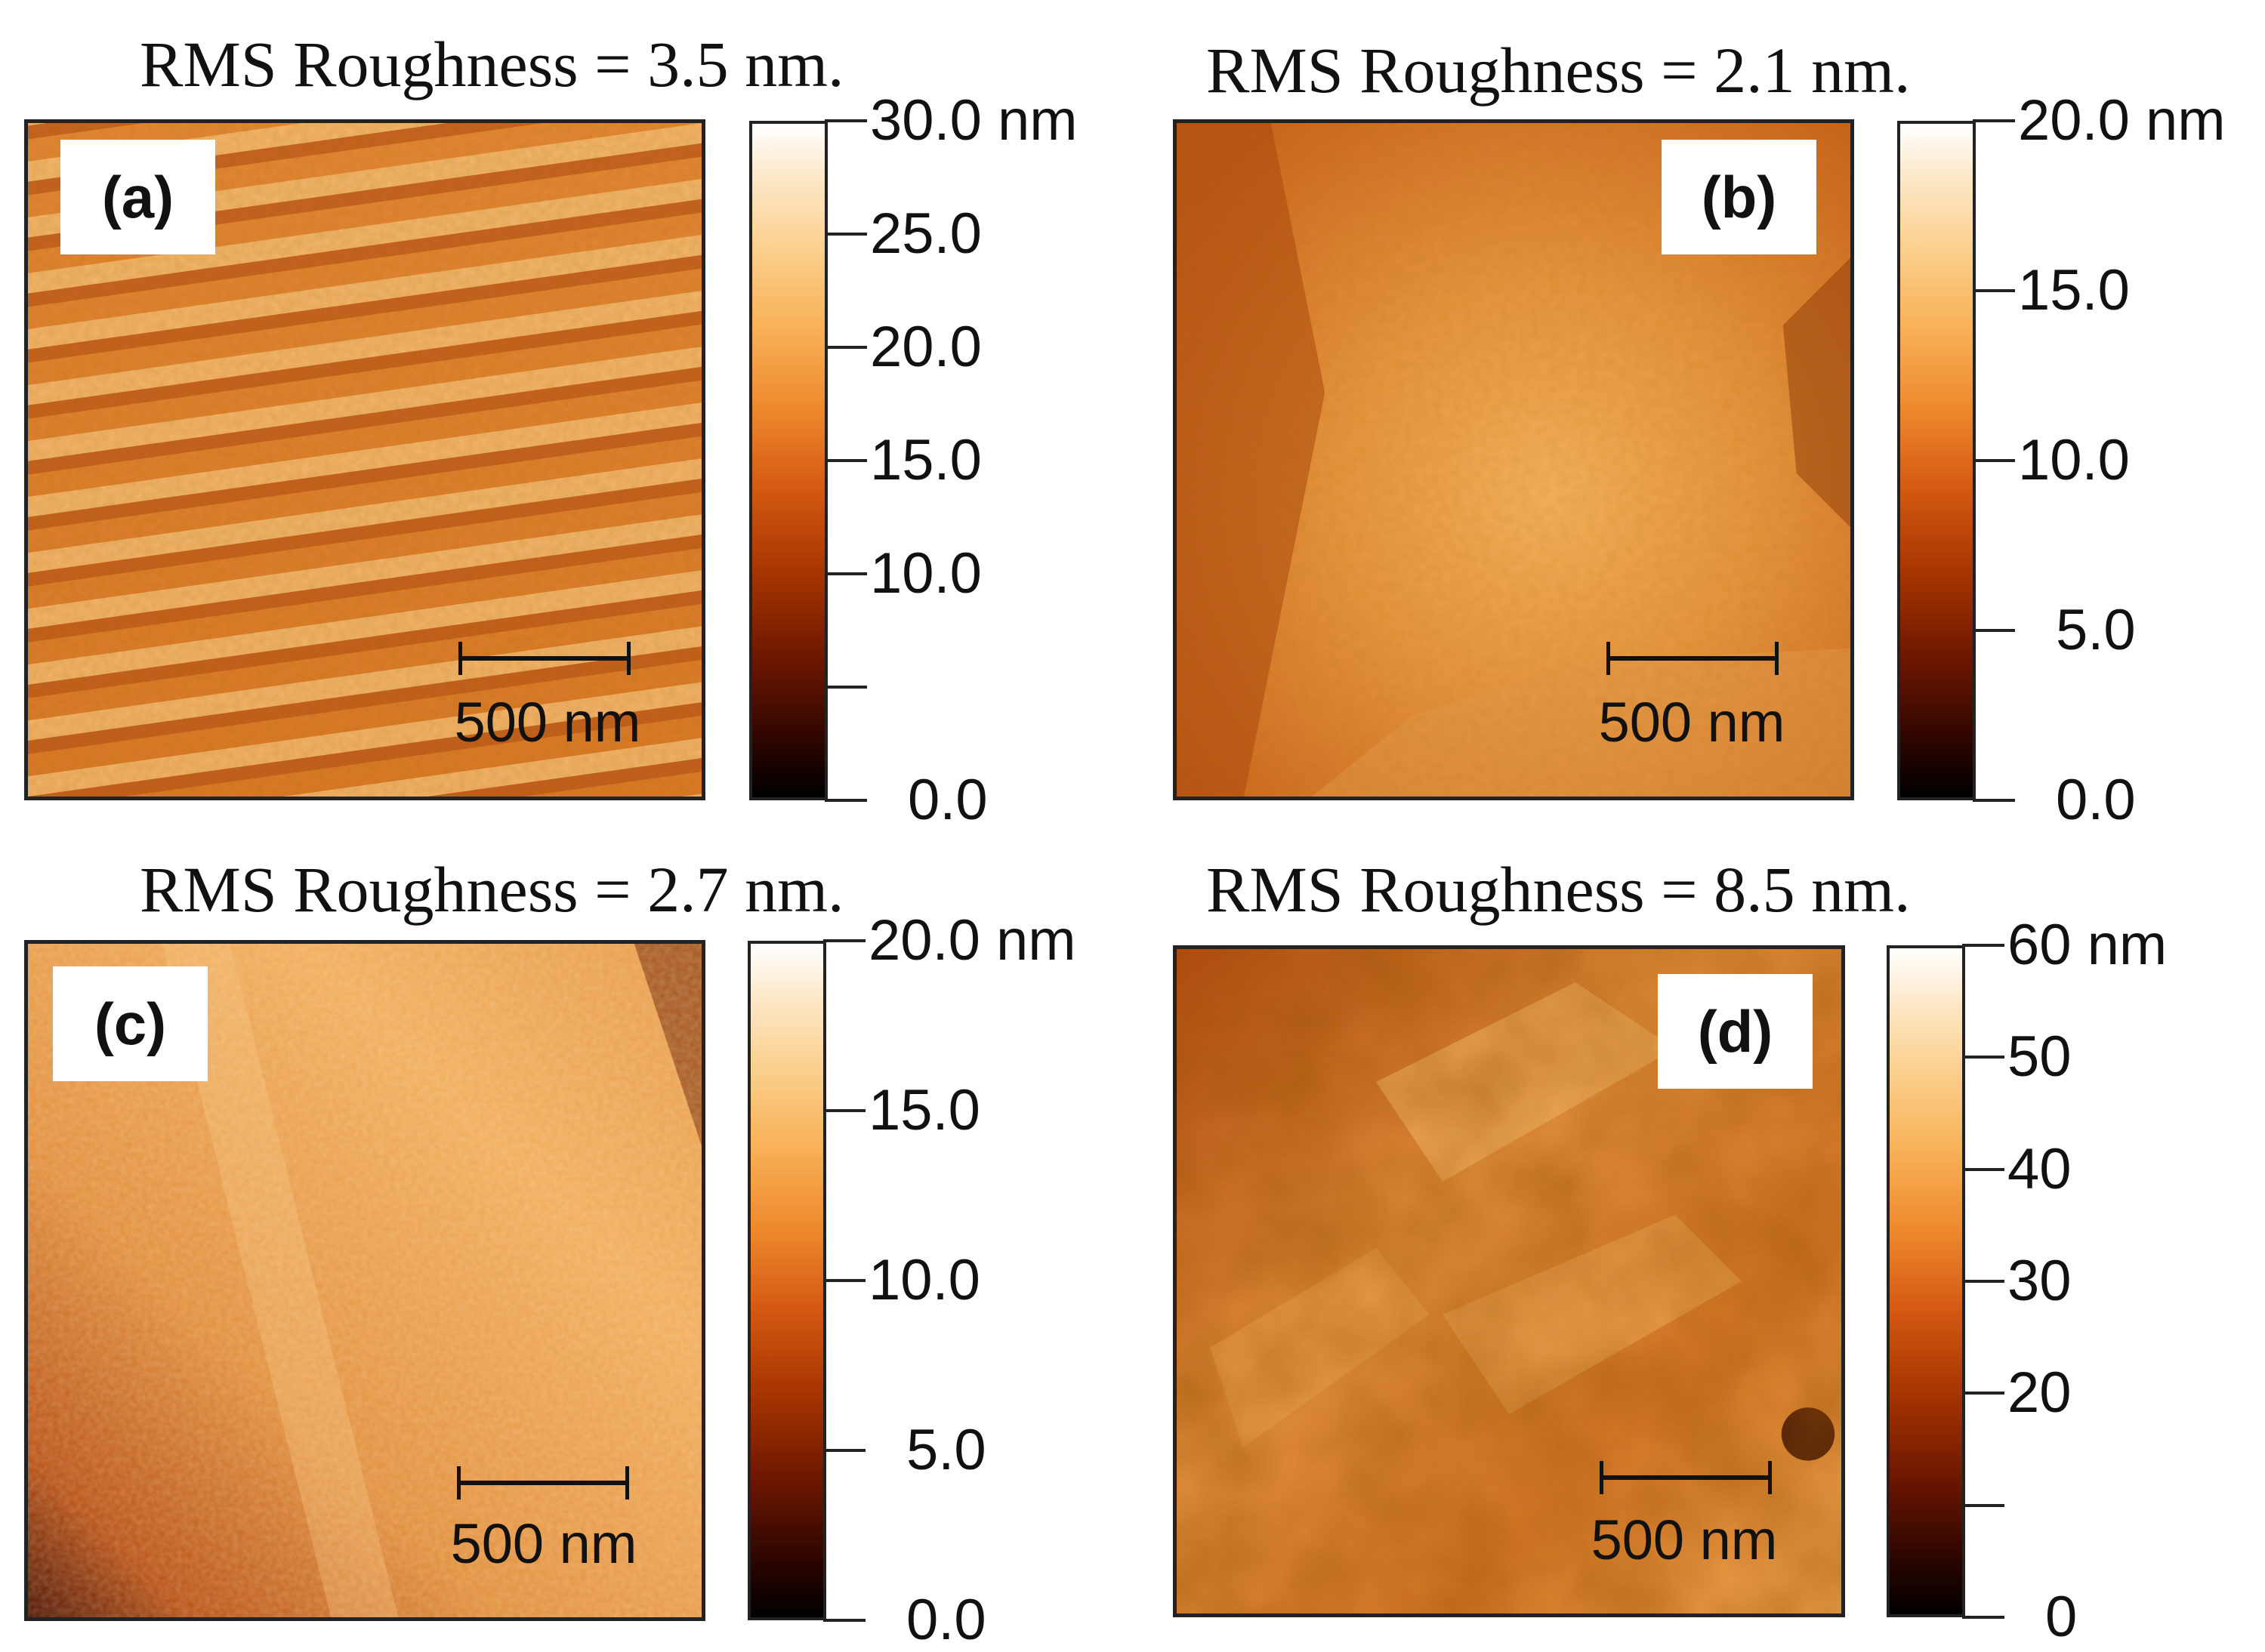 This screenshot has height=1652, width=2265. Describe the element at coordinates (547, 723) in the screenshot. I see `panel-a-scale-label: 500 nm` at that location.